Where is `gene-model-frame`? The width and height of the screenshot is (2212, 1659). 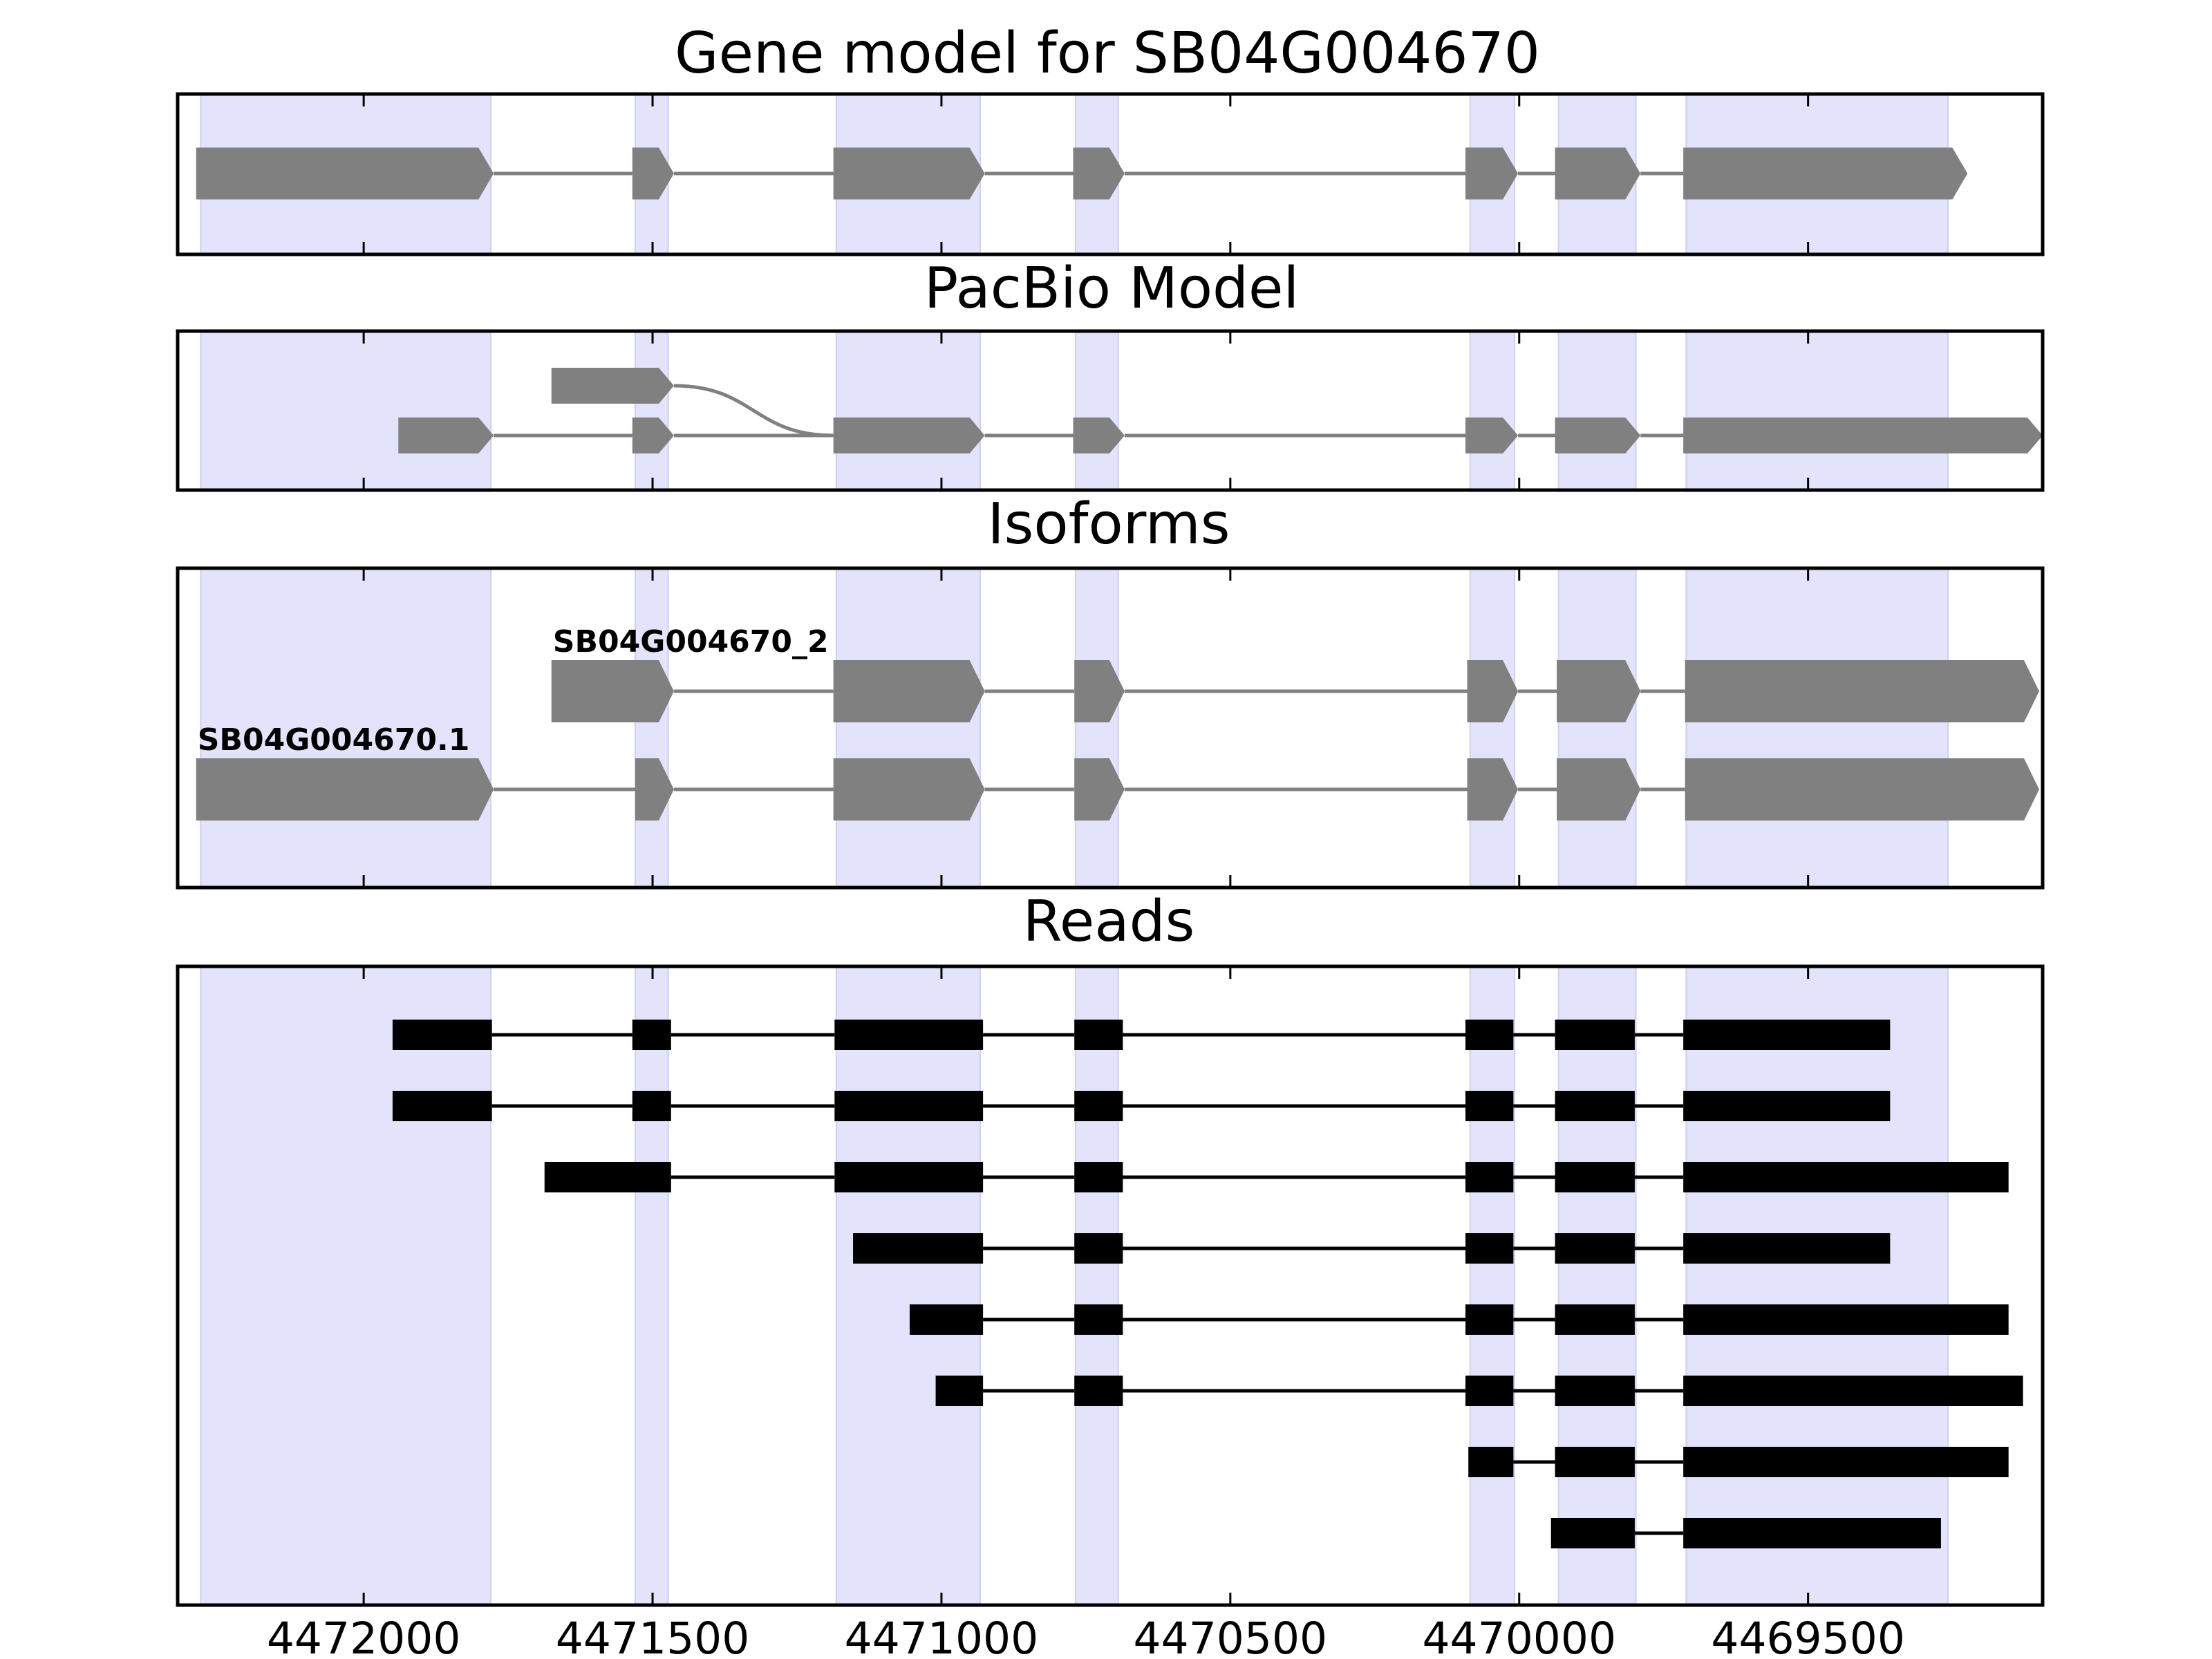 gene-model-frame is located at coordinates (1110, 174).